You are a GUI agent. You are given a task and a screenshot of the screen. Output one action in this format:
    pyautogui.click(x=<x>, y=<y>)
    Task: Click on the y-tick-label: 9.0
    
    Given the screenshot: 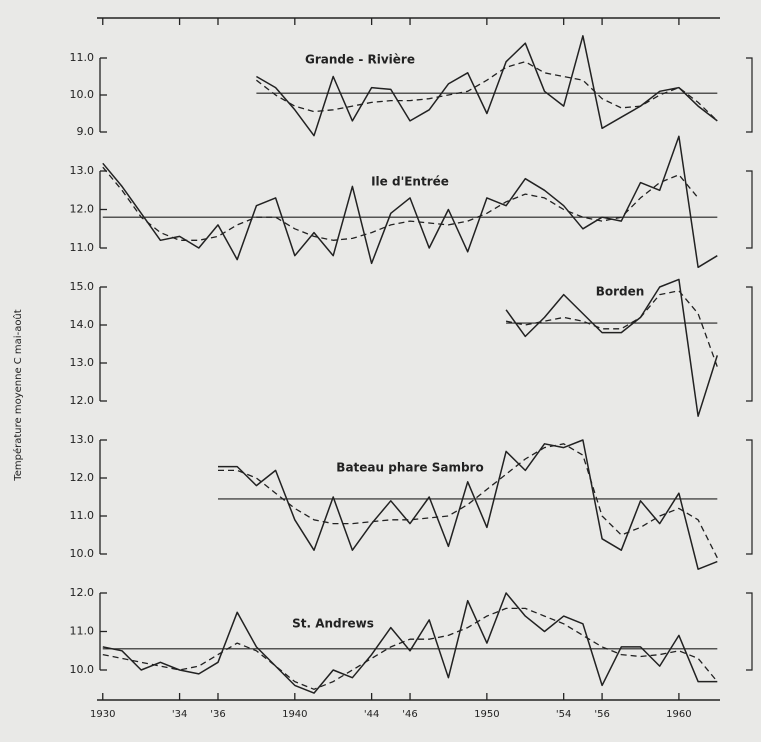 What is the action you would take?
    pyautogui.click(x=86, y=131)
    